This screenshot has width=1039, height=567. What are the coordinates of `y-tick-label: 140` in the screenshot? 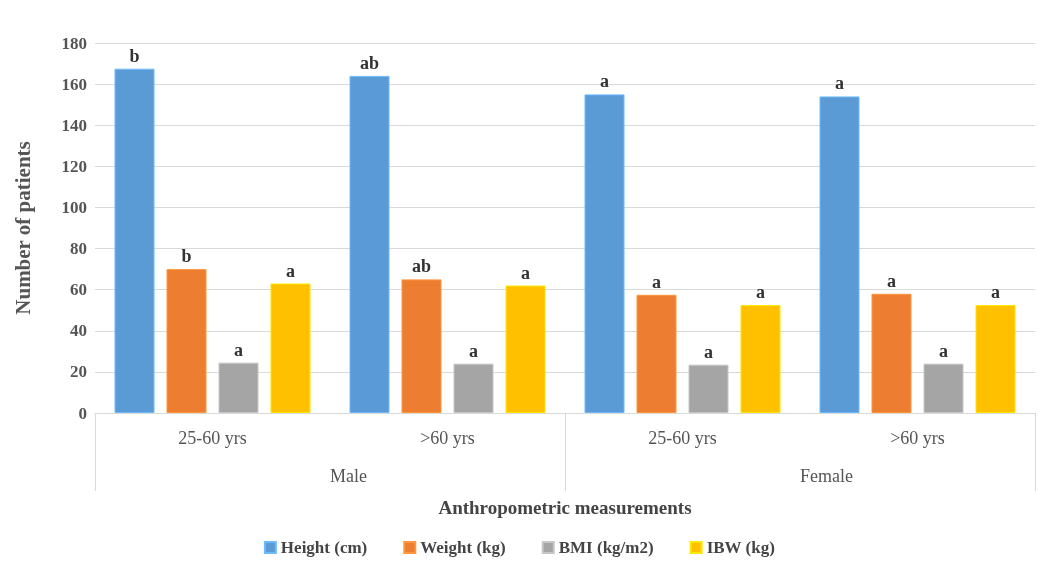 It's located at (74, 125).